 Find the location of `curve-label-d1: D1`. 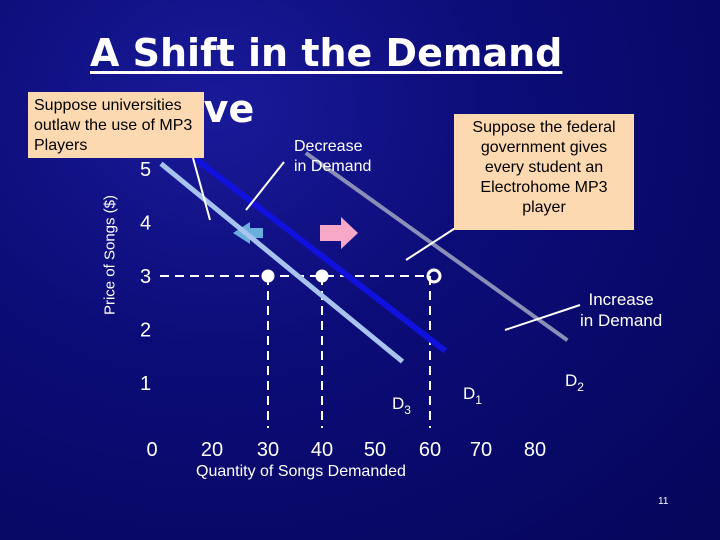

curve-label-d1: D1 is located at coordinates (472, 395).